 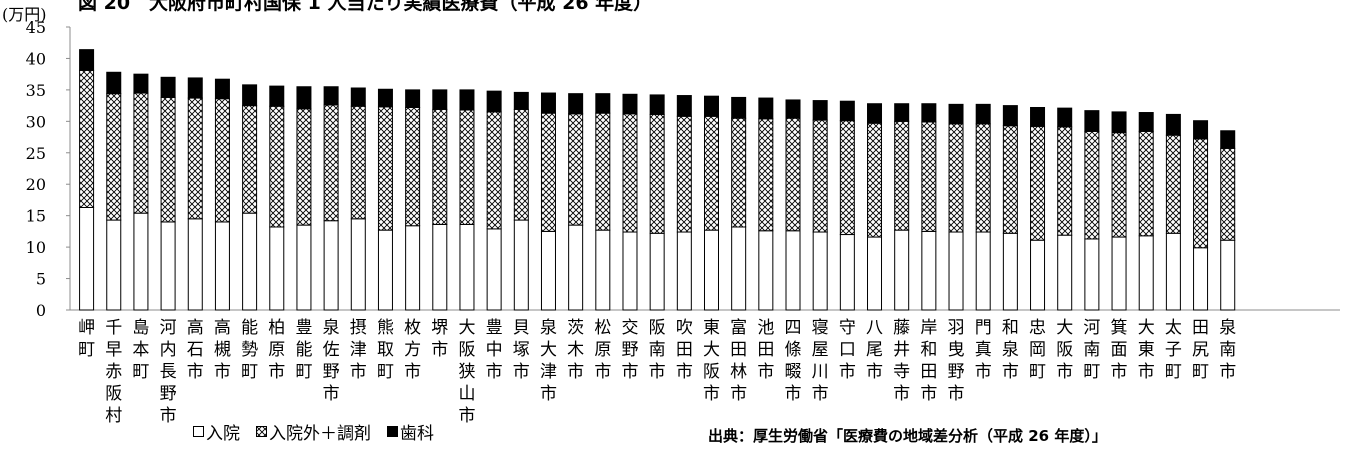 I want to click on y-tick-label-35: 35, so click(x=36, y=90).